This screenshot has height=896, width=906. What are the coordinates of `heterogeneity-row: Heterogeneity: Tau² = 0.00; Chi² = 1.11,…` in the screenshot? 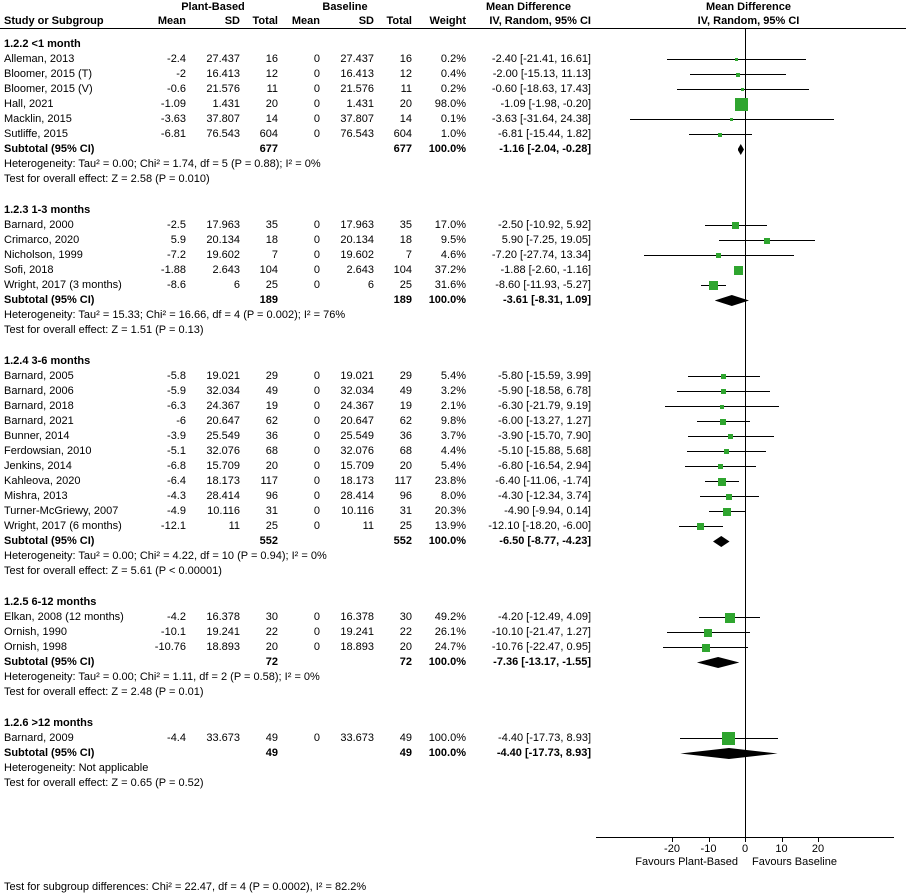 It's located at (453, 677).